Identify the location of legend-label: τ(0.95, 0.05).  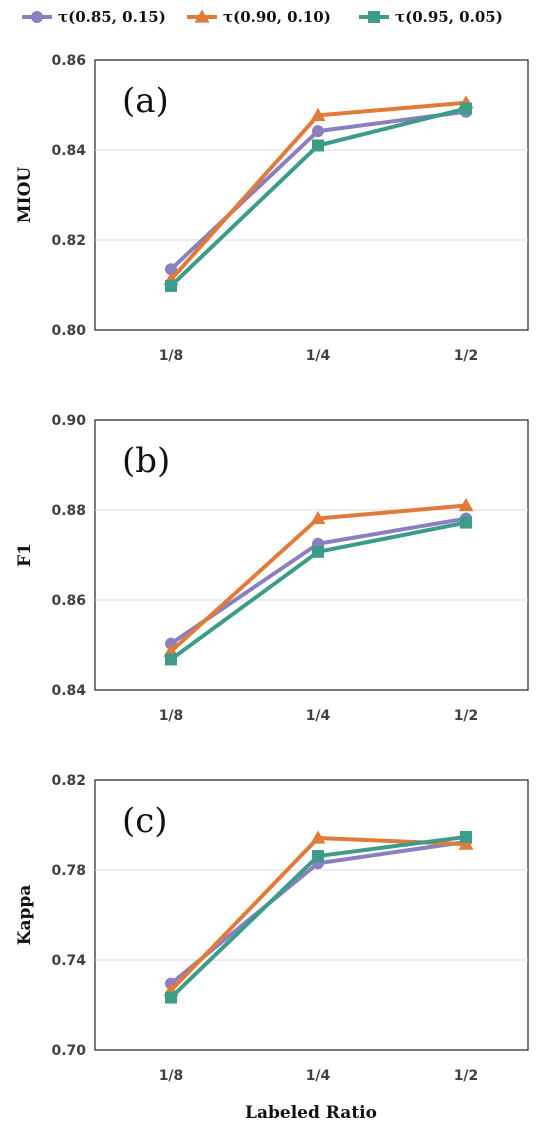
(449, 17).